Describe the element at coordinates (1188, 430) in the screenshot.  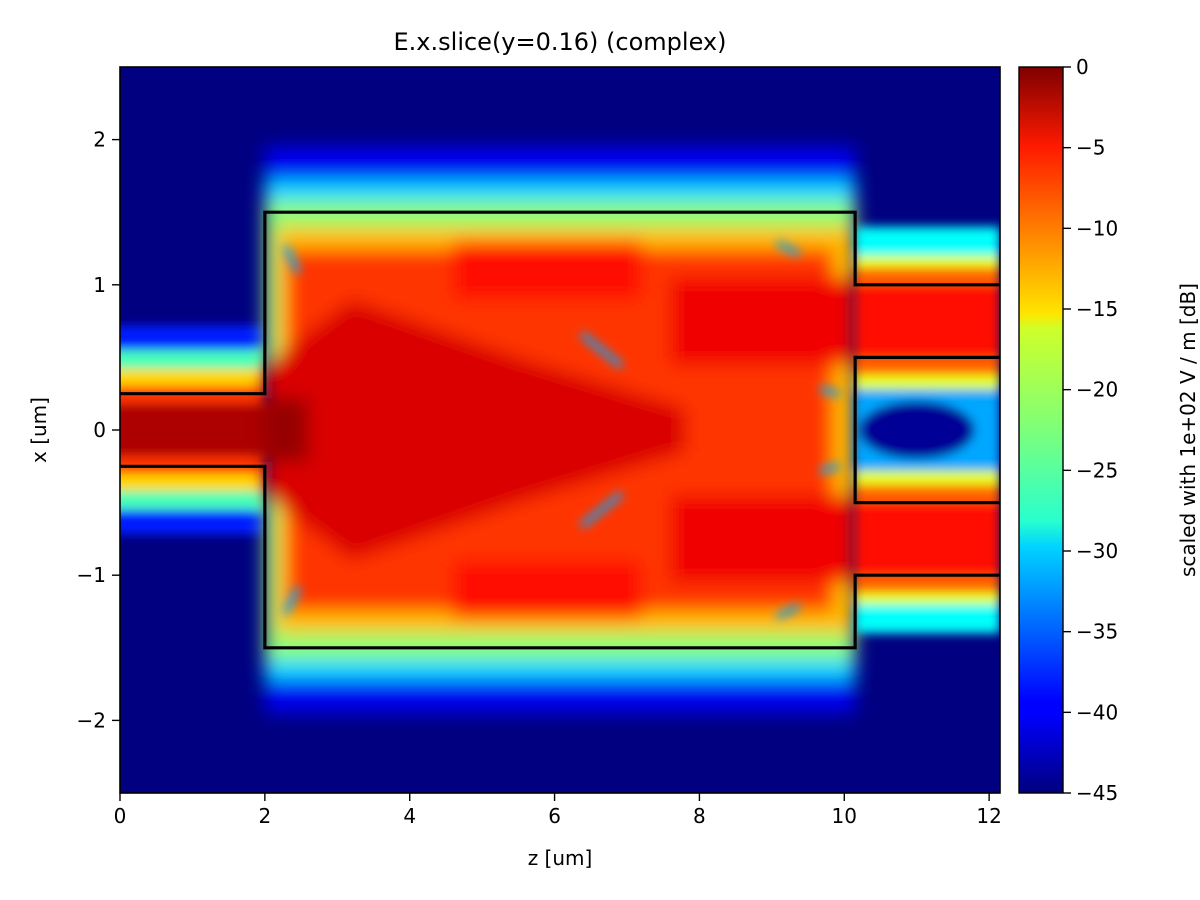
I see `colorbar-label: scaled with 1e+02 V / m [dB]` at that location.